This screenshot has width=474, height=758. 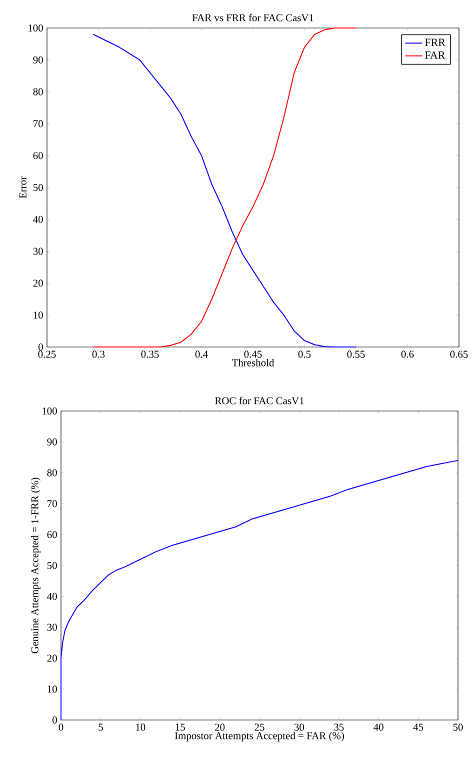 What do you see at coordinates (150, 354) in the screenshot?
I see `x-tick-label: 0.35` at bounding box center [150, 354].